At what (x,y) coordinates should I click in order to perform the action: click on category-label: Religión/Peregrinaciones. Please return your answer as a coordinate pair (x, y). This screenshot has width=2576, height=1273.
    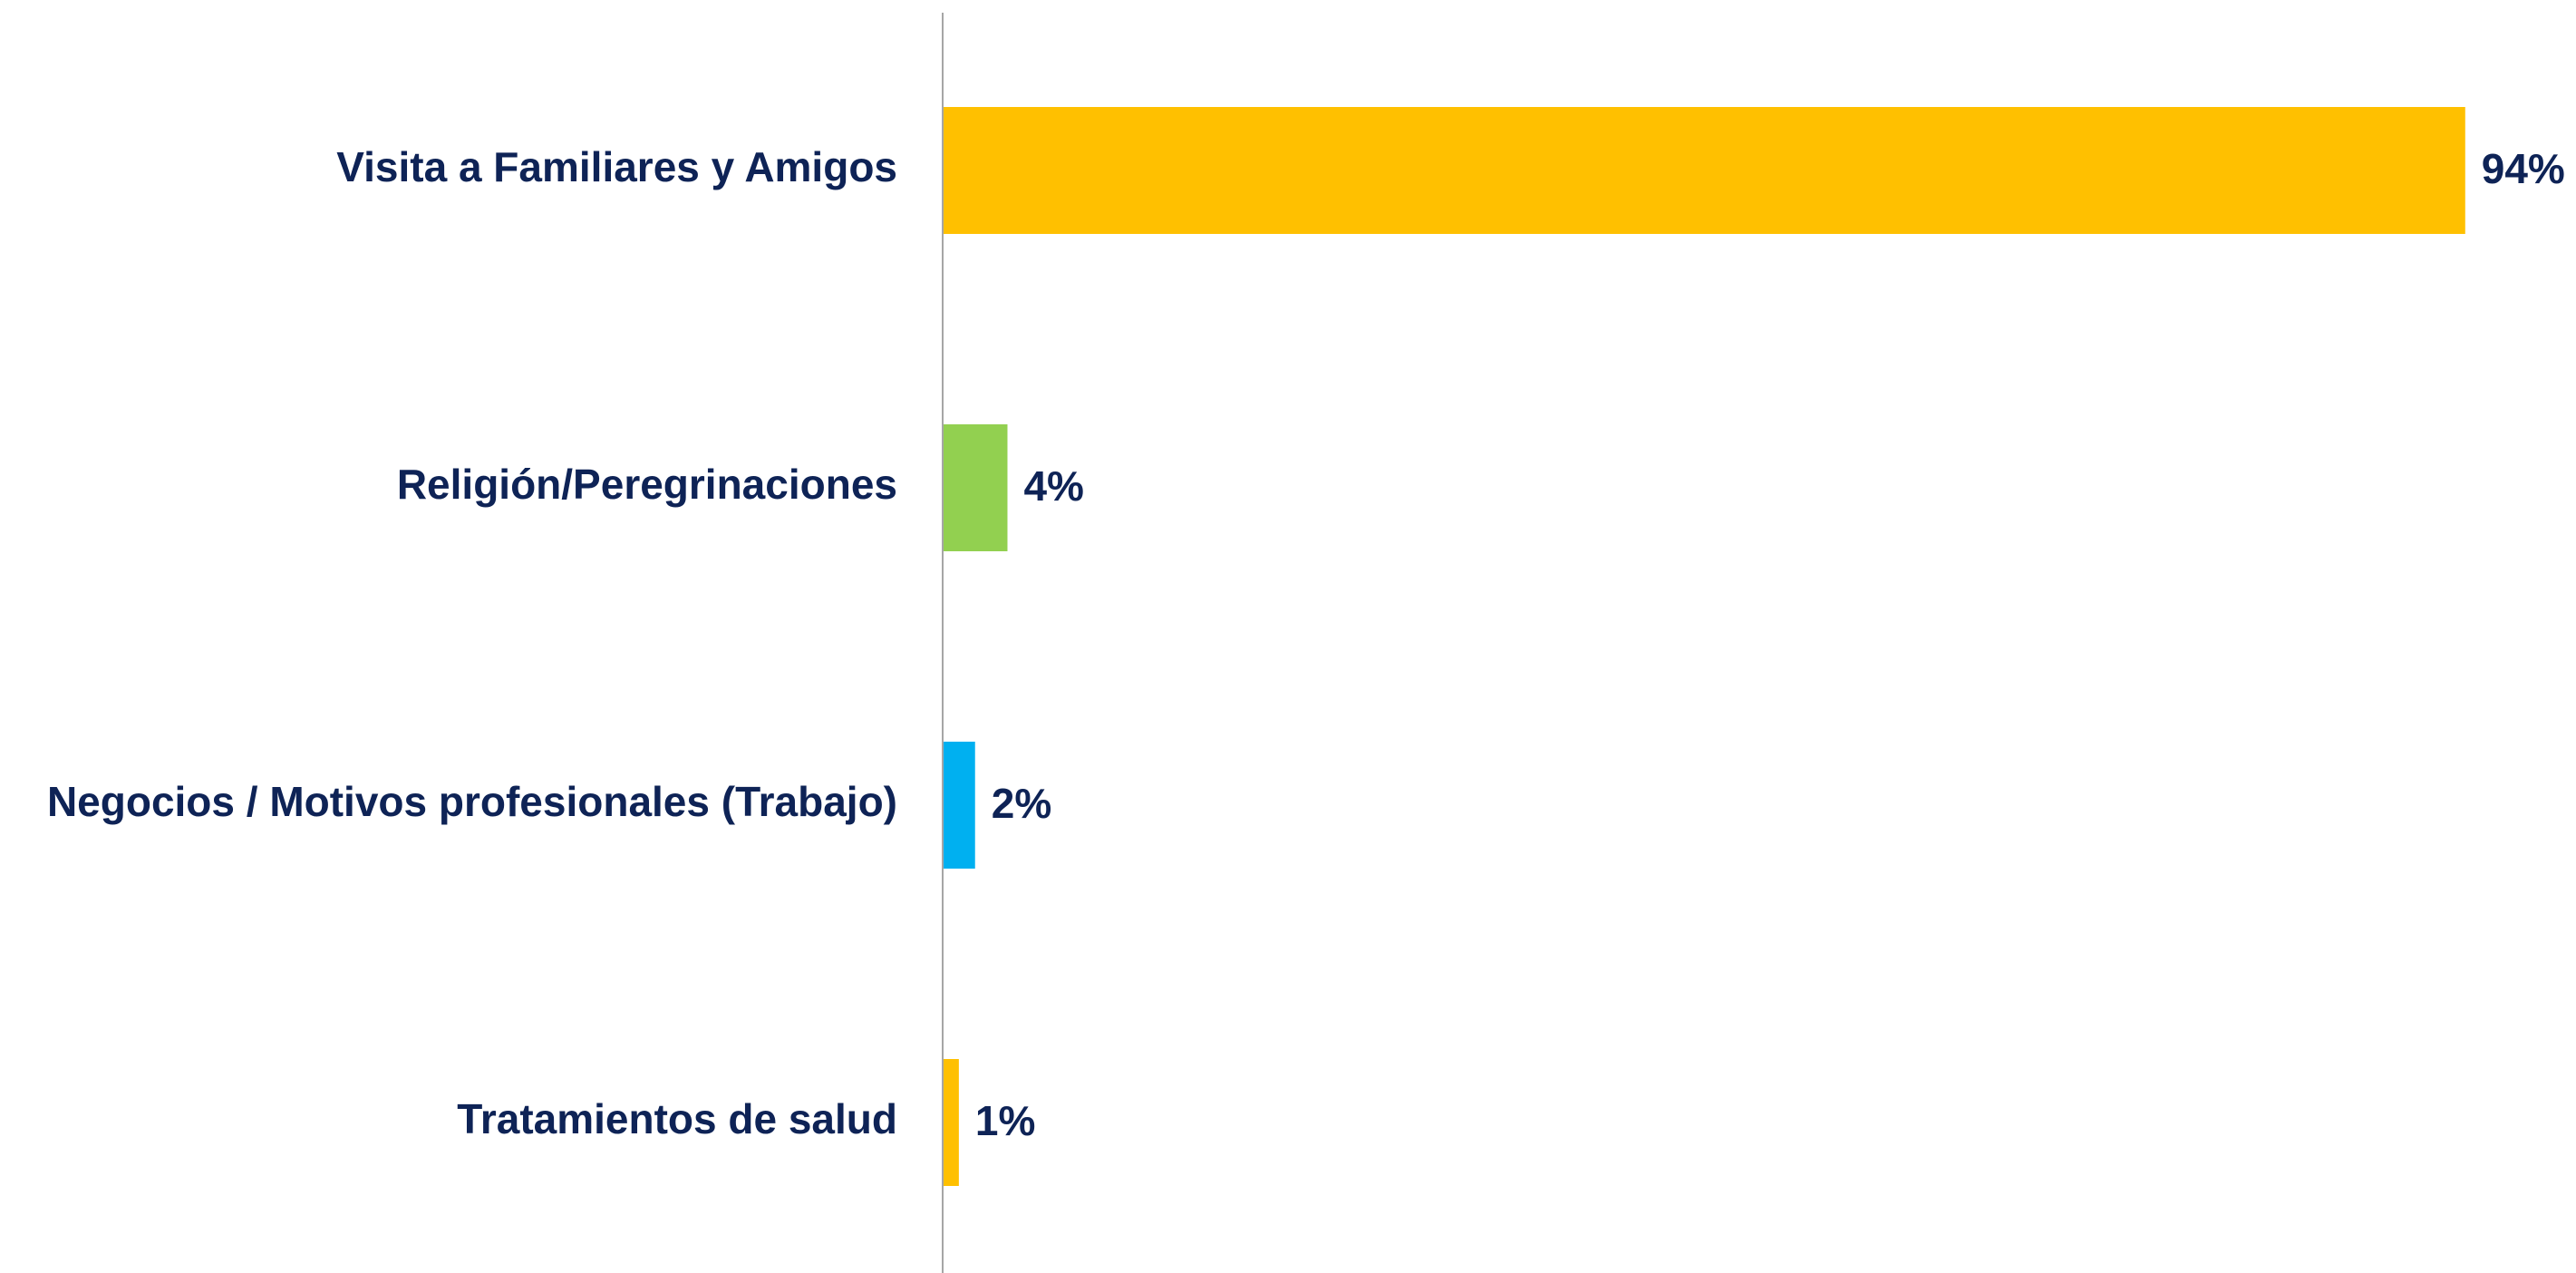
    Looking at the image, I should click on (647, 484).